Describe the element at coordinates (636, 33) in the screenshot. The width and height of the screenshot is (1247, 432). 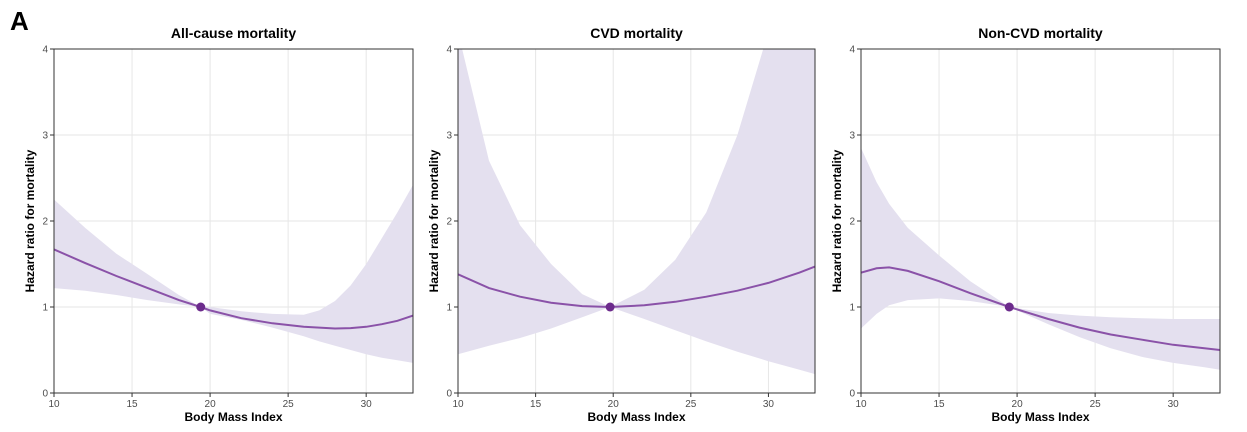
I see `chart-title: CVD mortality` at that location.